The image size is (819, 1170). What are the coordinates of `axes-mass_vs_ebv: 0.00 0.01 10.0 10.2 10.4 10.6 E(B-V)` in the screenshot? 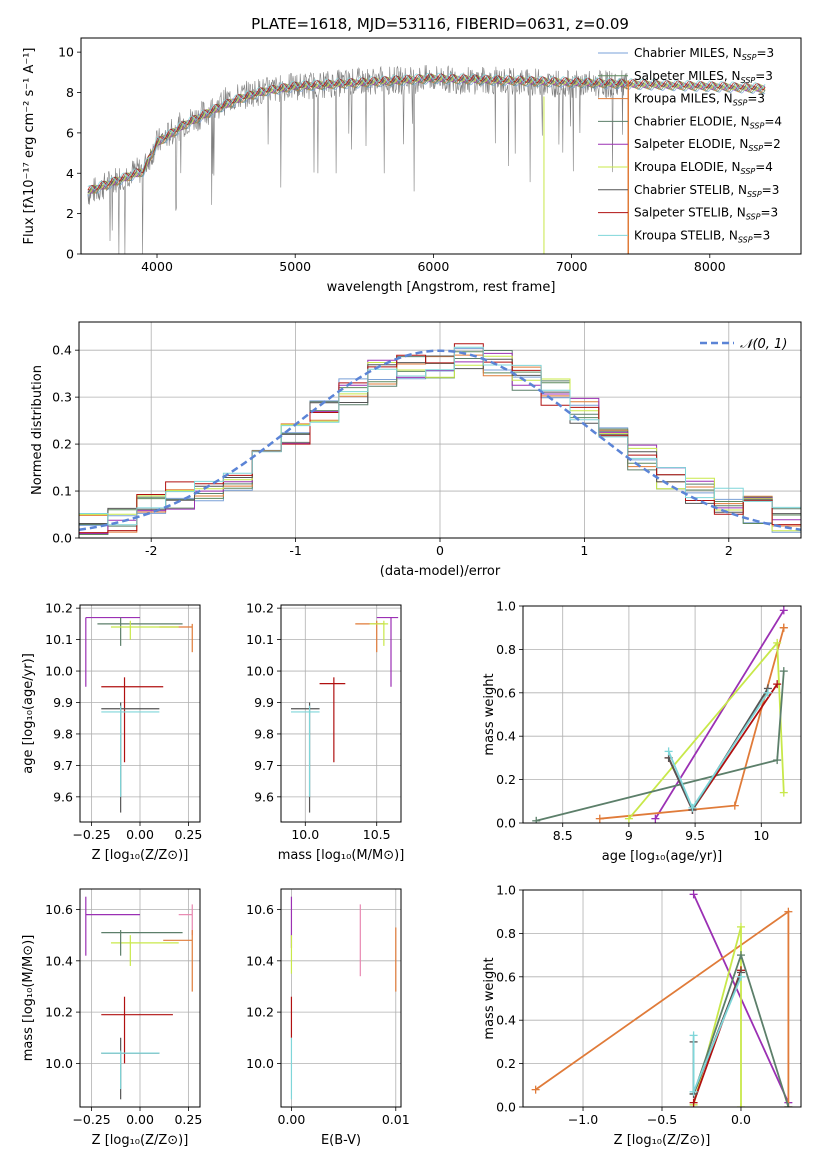 It's located at (328, 1018).